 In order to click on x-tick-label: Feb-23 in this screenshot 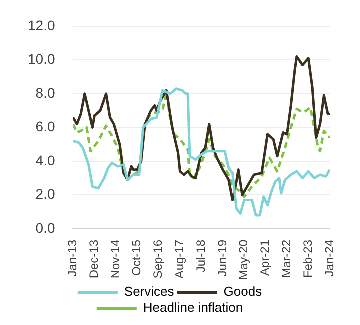, I will do `click(307, 259)`.